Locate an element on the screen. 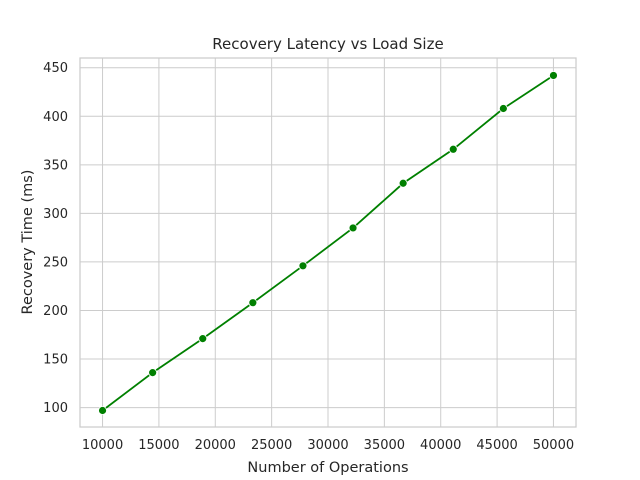 Image resolution: width=640 pixels, height=480 pixels. x-axis-label: Number of Operations is located at coordinates (327, 468).